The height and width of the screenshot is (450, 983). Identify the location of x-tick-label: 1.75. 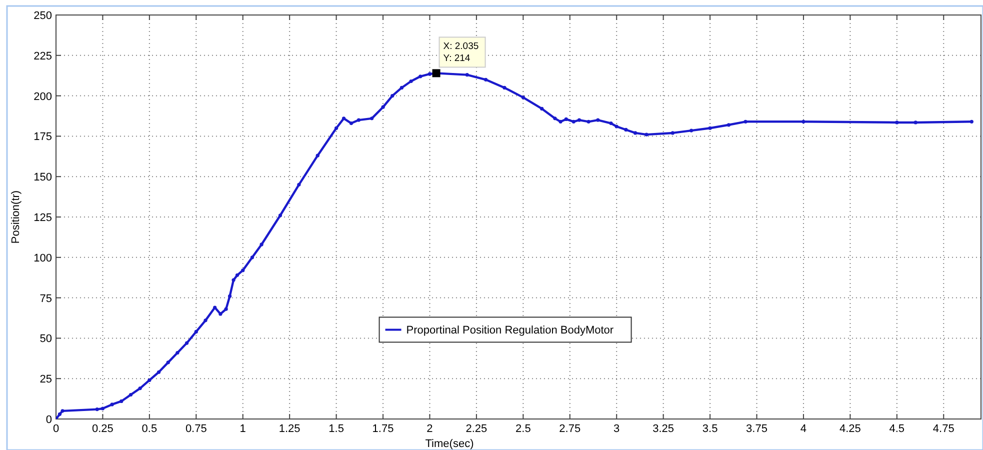
(383, 429).